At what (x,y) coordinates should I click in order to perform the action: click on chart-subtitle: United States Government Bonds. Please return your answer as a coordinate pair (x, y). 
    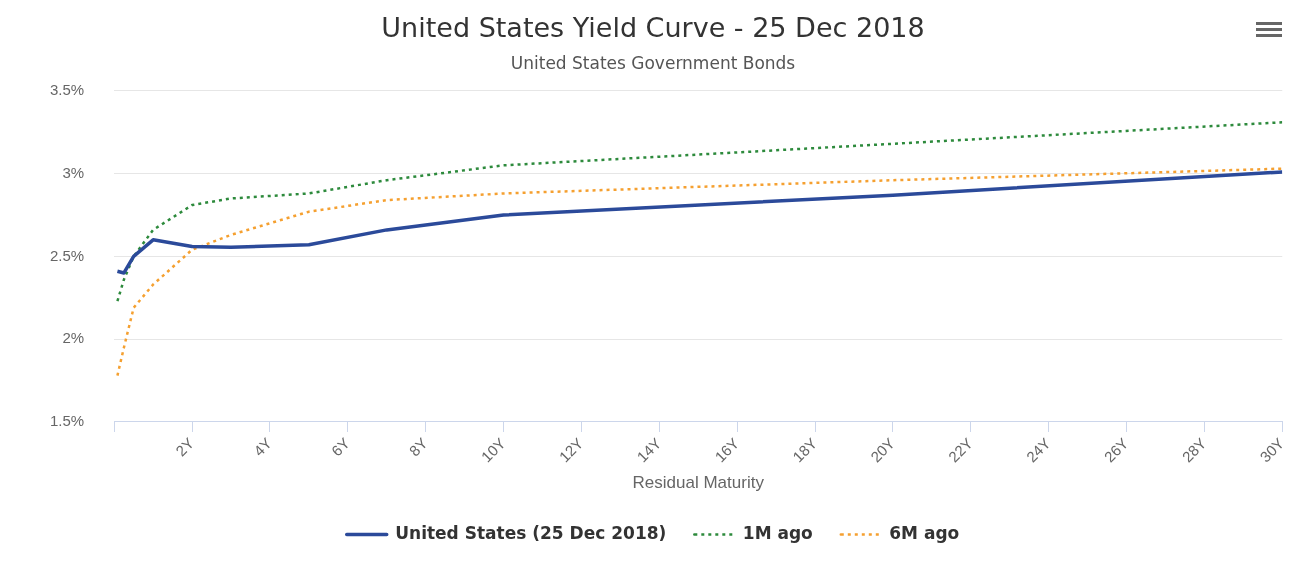
    Looking at the image, I should click on (653, 63).